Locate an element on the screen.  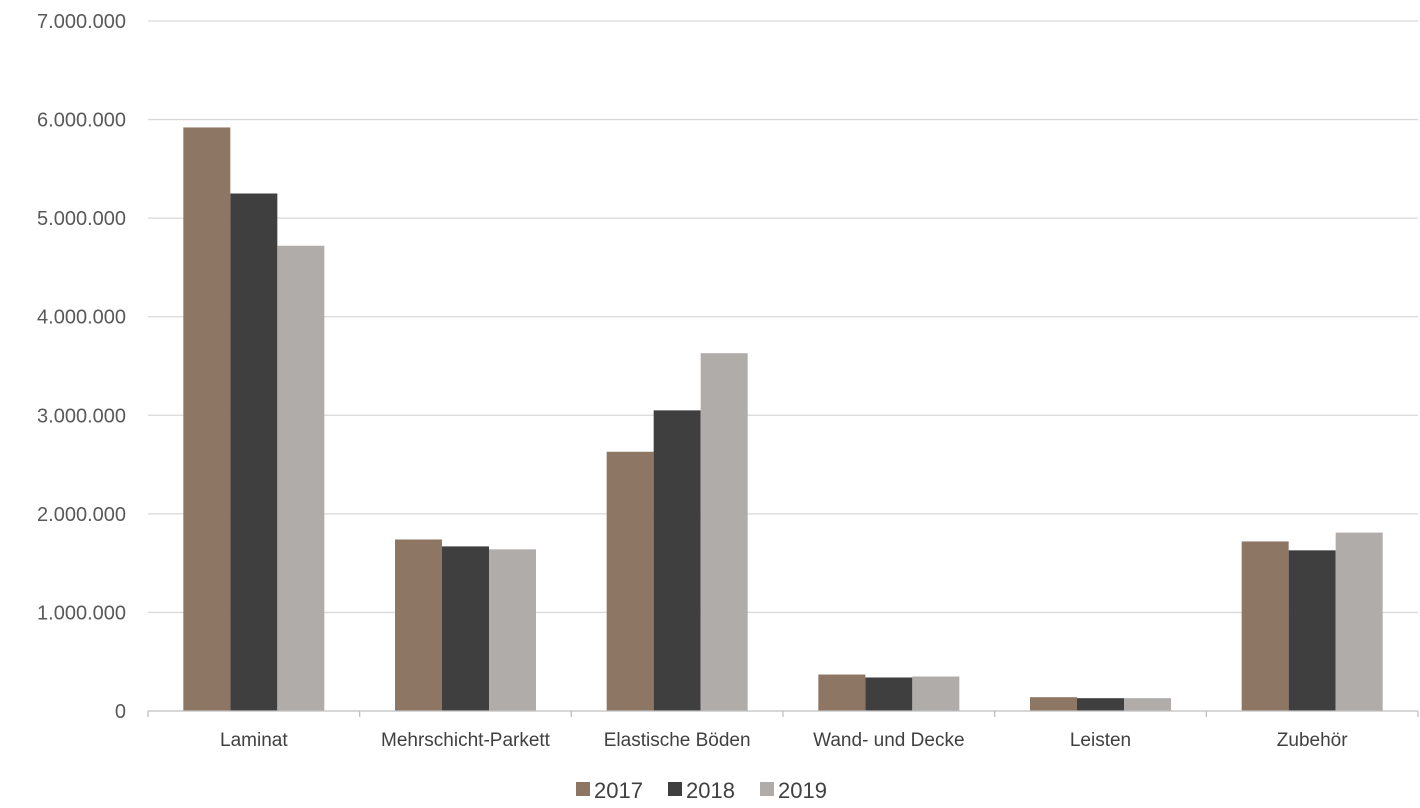
y-tick-label: 2.000.000 is located at coordinates (81, 515).